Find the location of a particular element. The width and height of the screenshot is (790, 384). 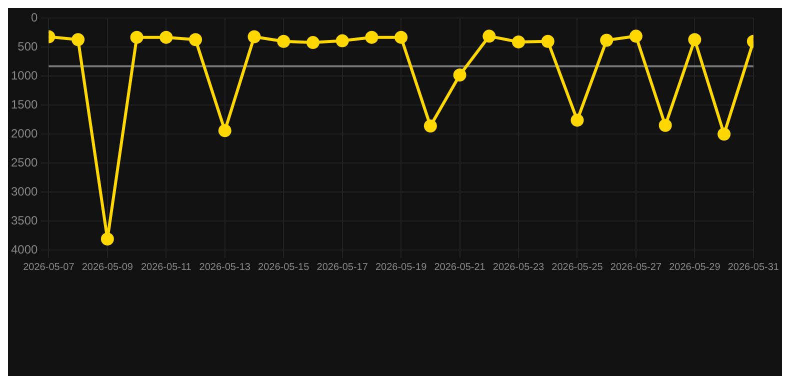

y-tick-label: 0 is located at coordinates (34, 17).